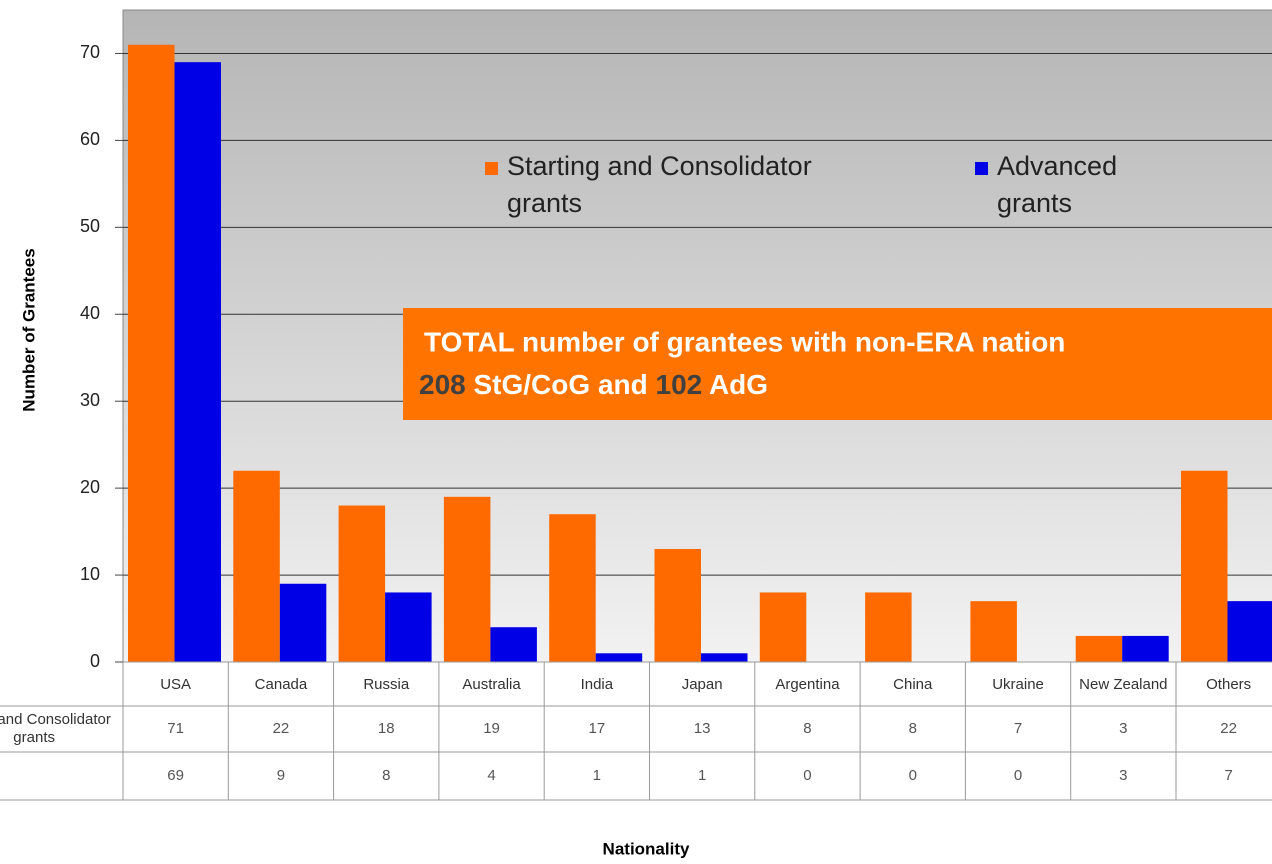  I want to click on table-value: 9, so click(281, 775).